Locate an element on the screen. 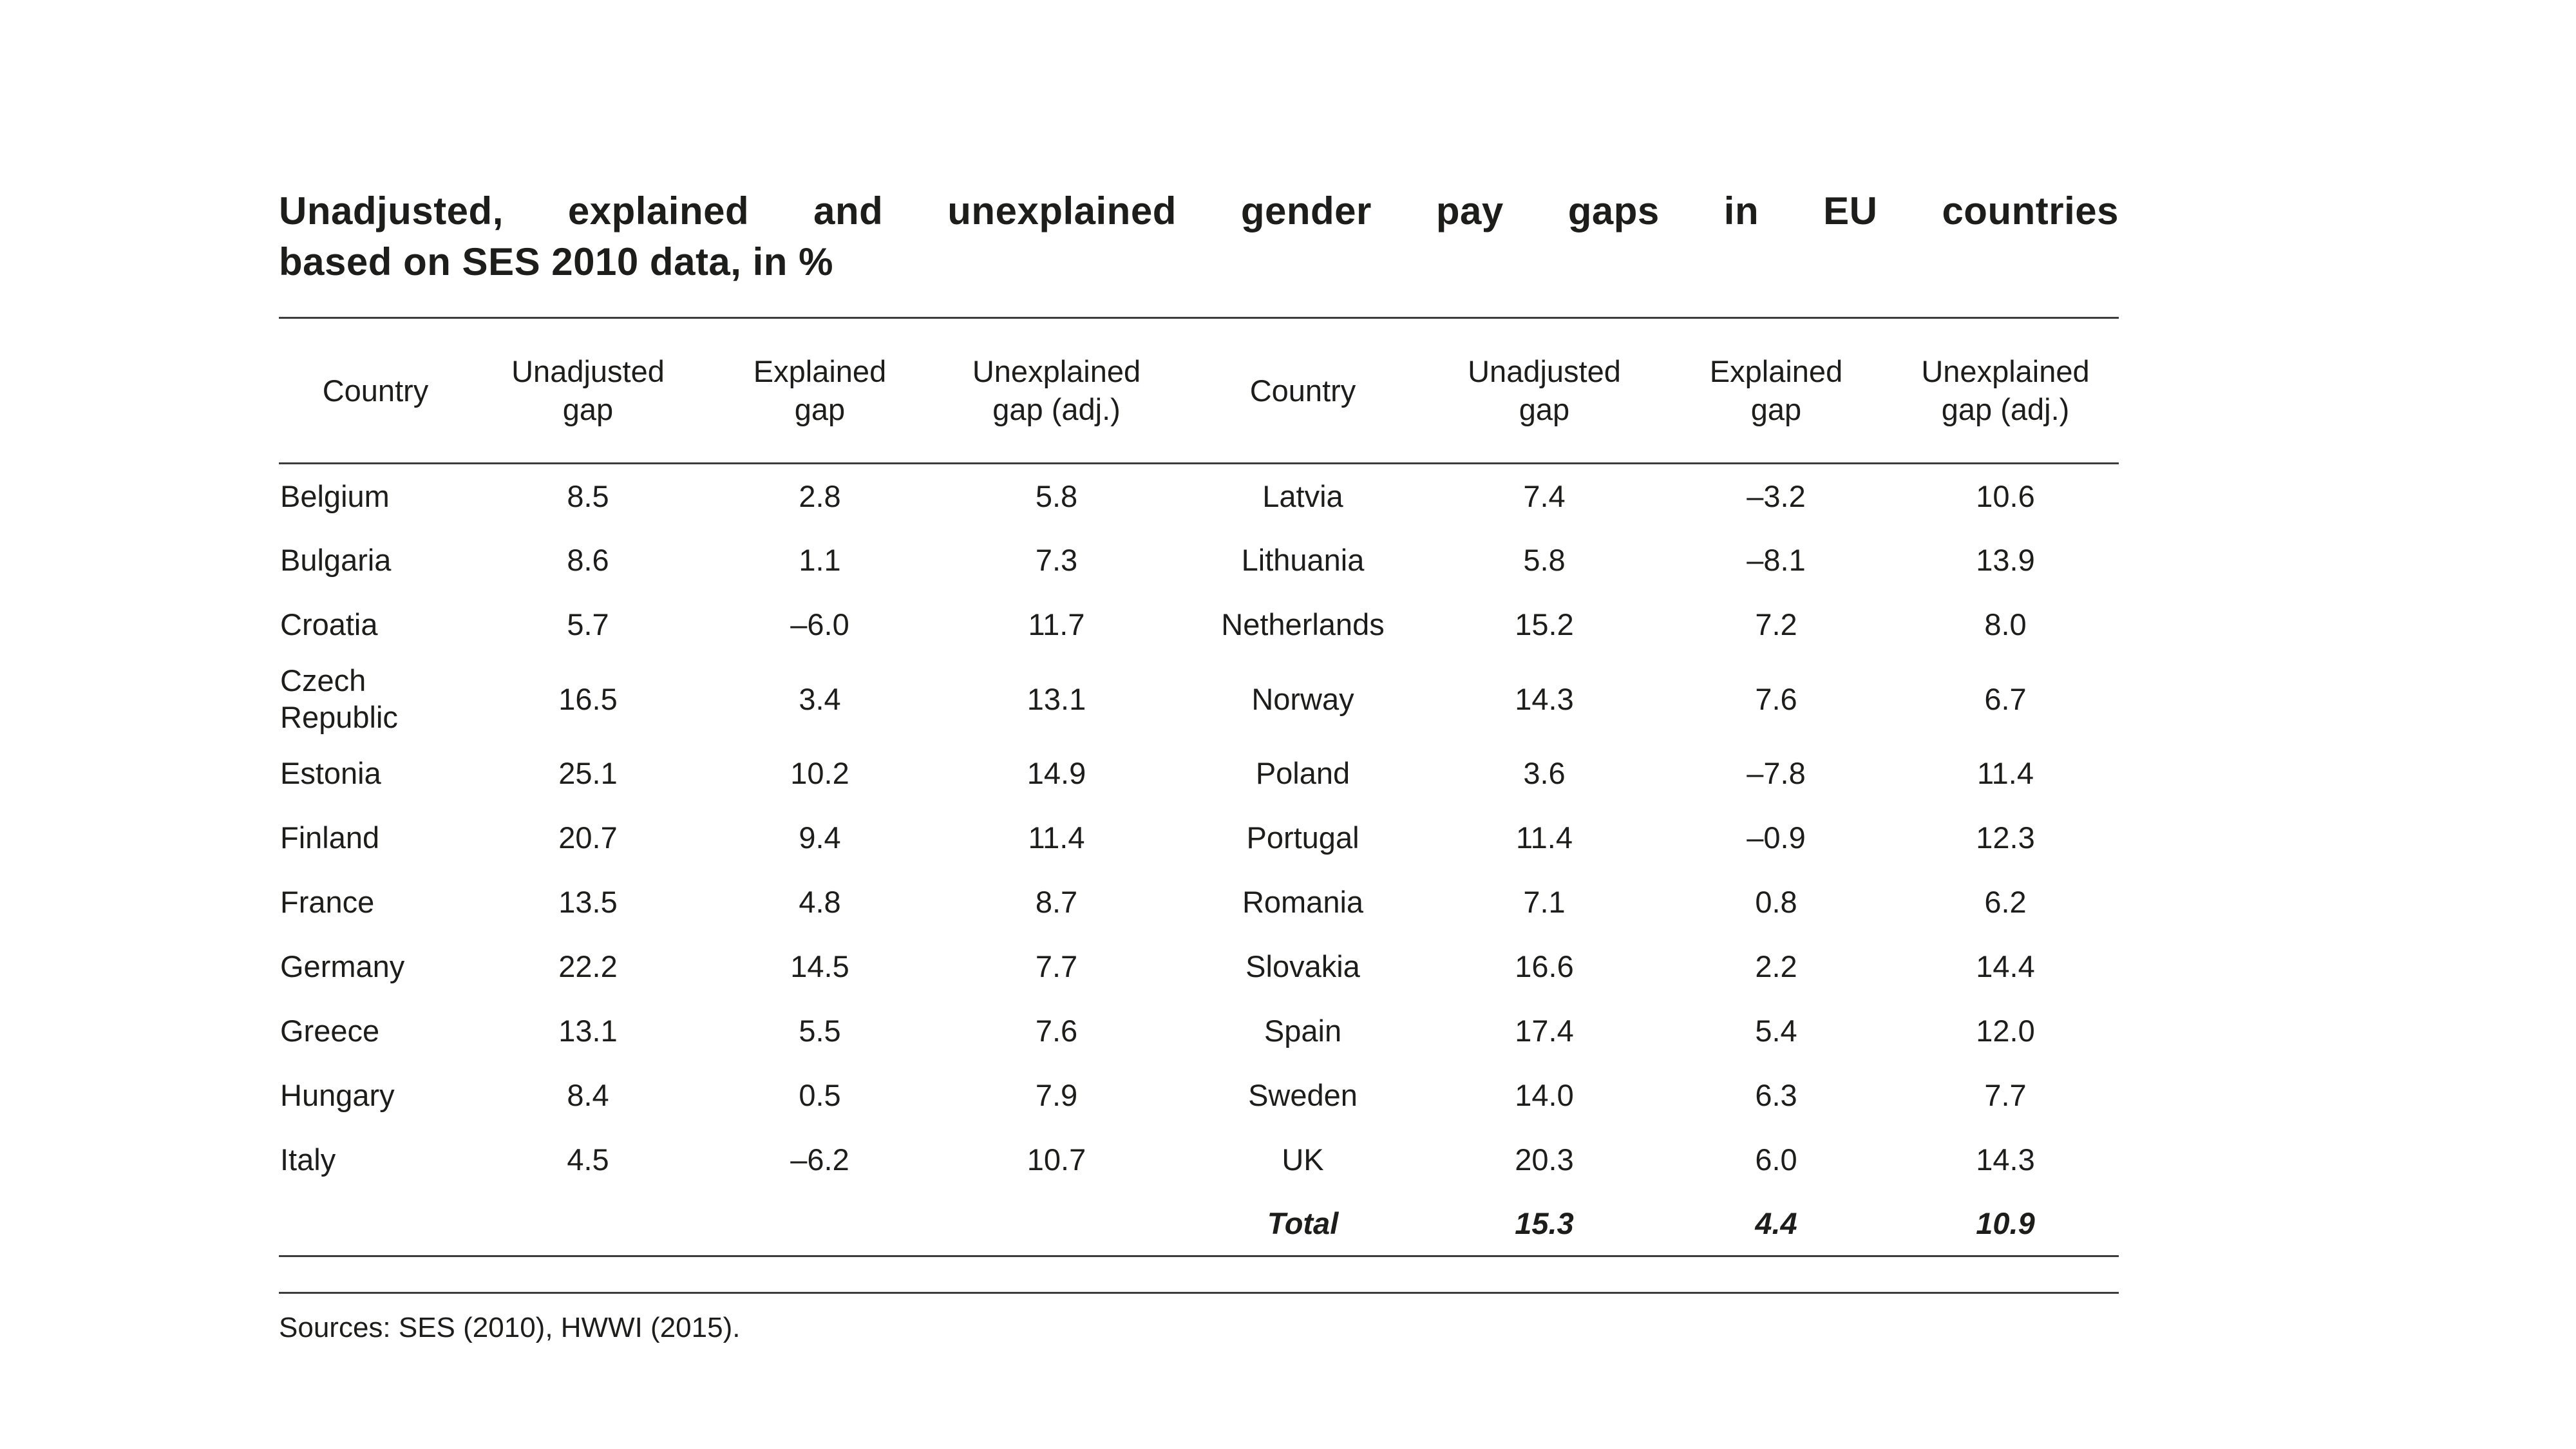  unexplained-gap-cell-left: 13.1 is located at coordinates (1057, 698).